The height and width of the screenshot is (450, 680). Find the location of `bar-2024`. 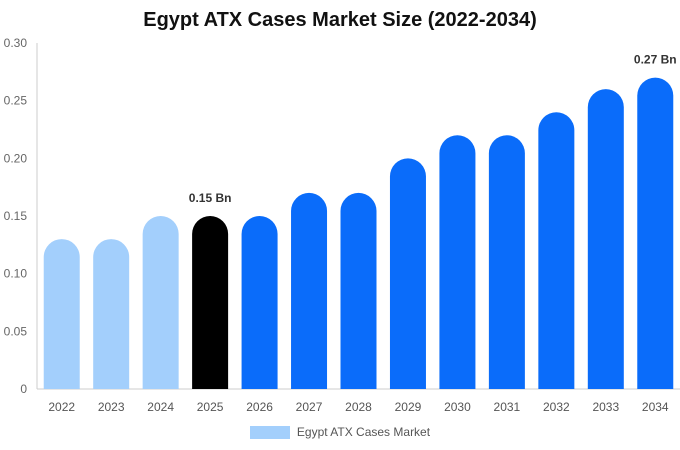

bar-2024 is located at coordinates (160, 302).